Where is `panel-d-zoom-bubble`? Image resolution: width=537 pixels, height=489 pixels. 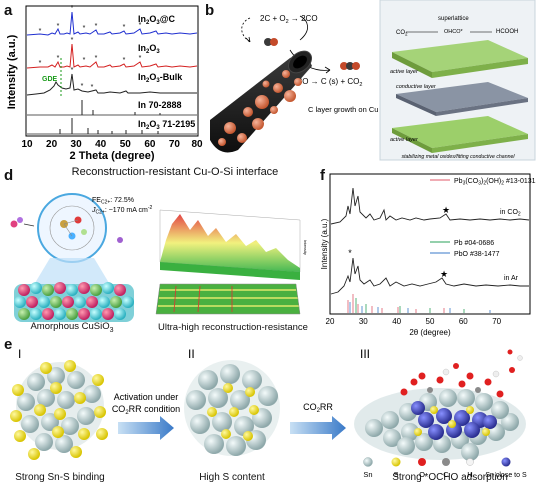
panel-d-zoom-bubble is located at coordinates (72, 228).